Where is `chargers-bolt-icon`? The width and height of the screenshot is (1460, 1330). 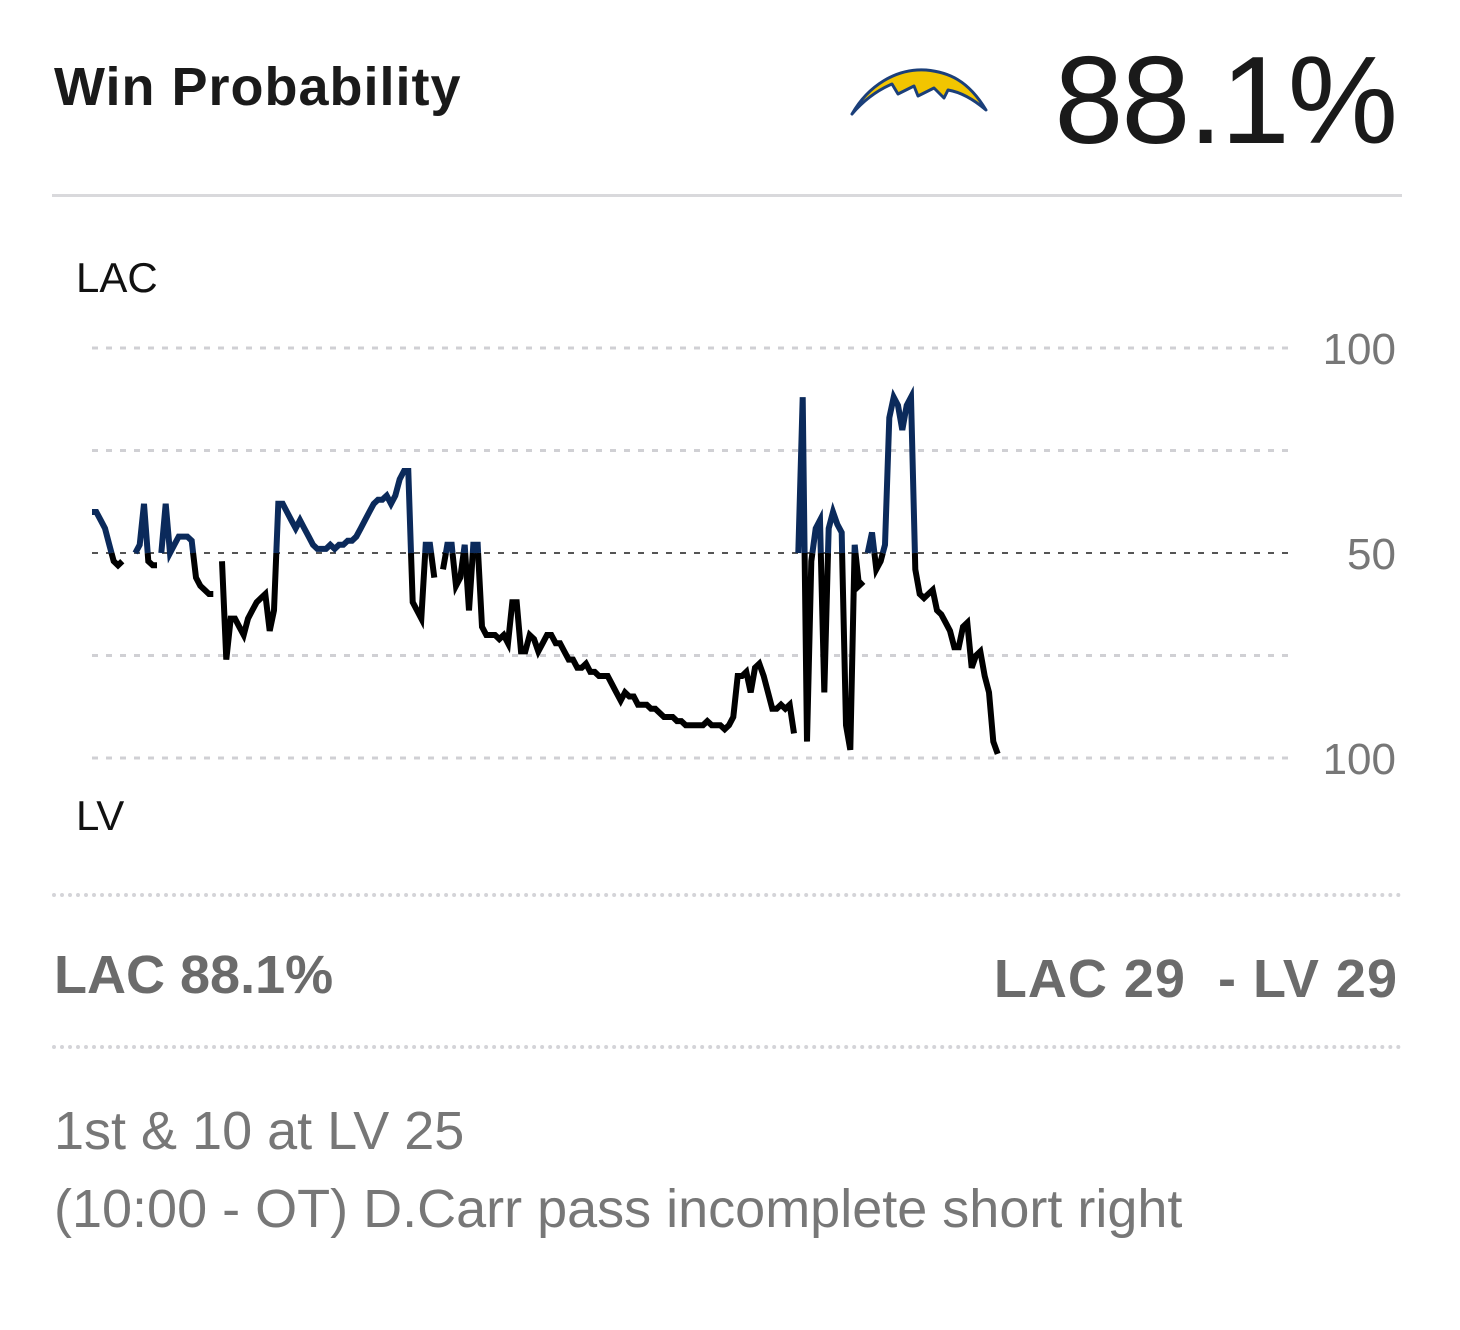
chargers-bolt-icon is located at coordinates (919, 92).